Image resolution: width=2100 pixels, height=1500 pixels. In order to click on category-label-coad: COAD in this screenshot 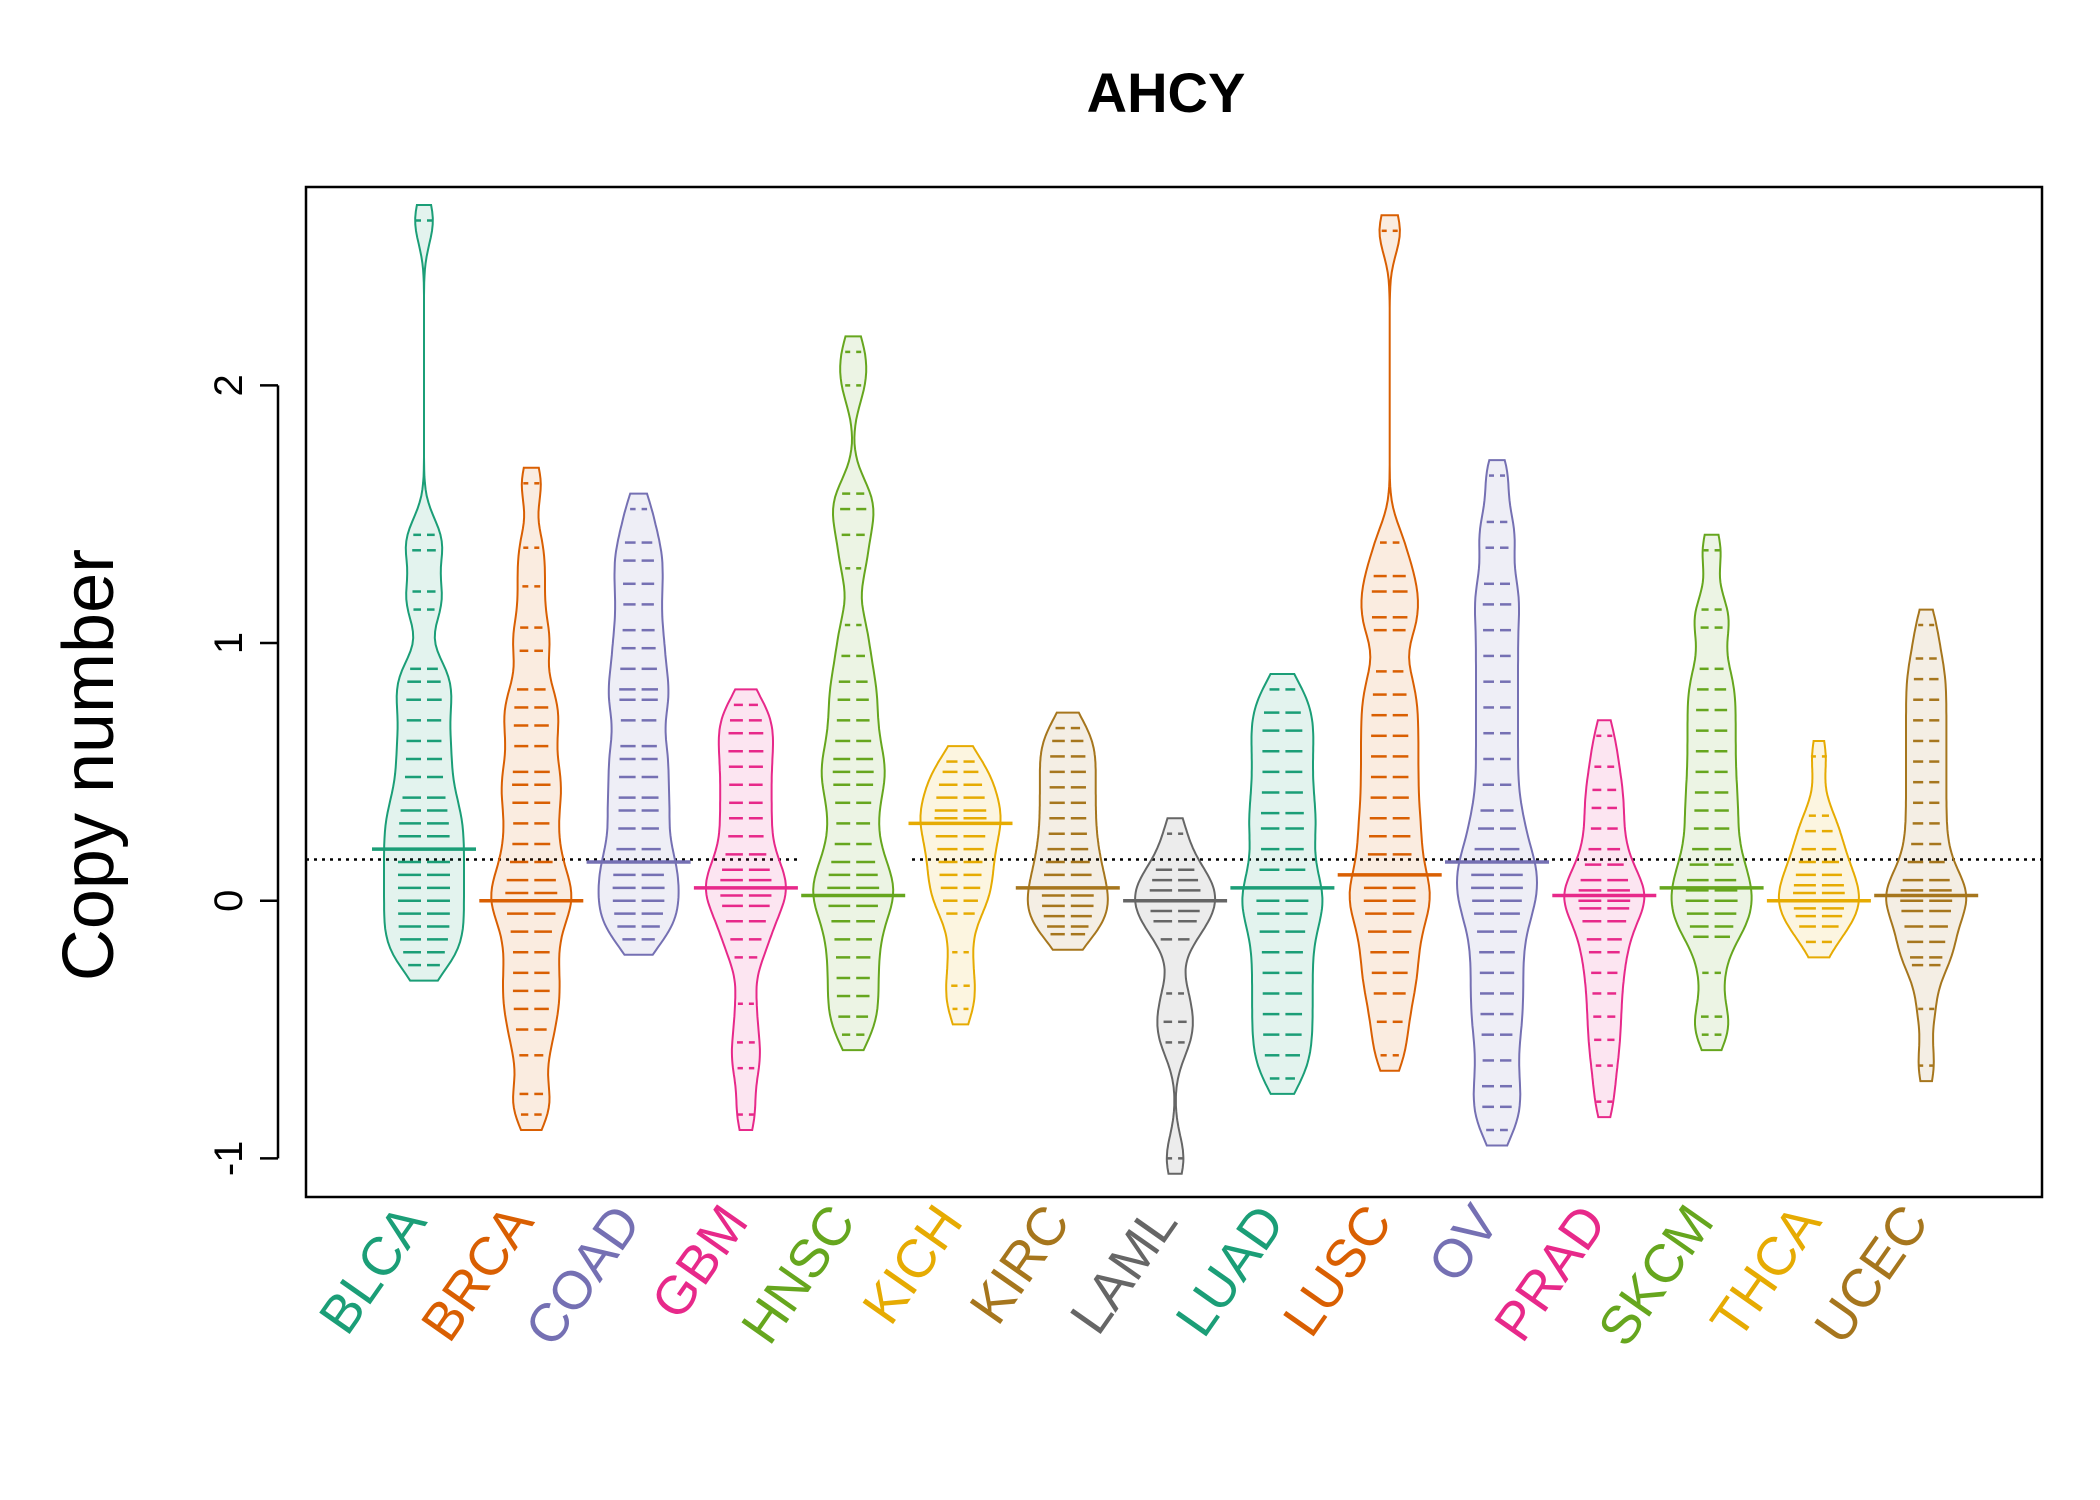, I will do `click(583, 1275)`.